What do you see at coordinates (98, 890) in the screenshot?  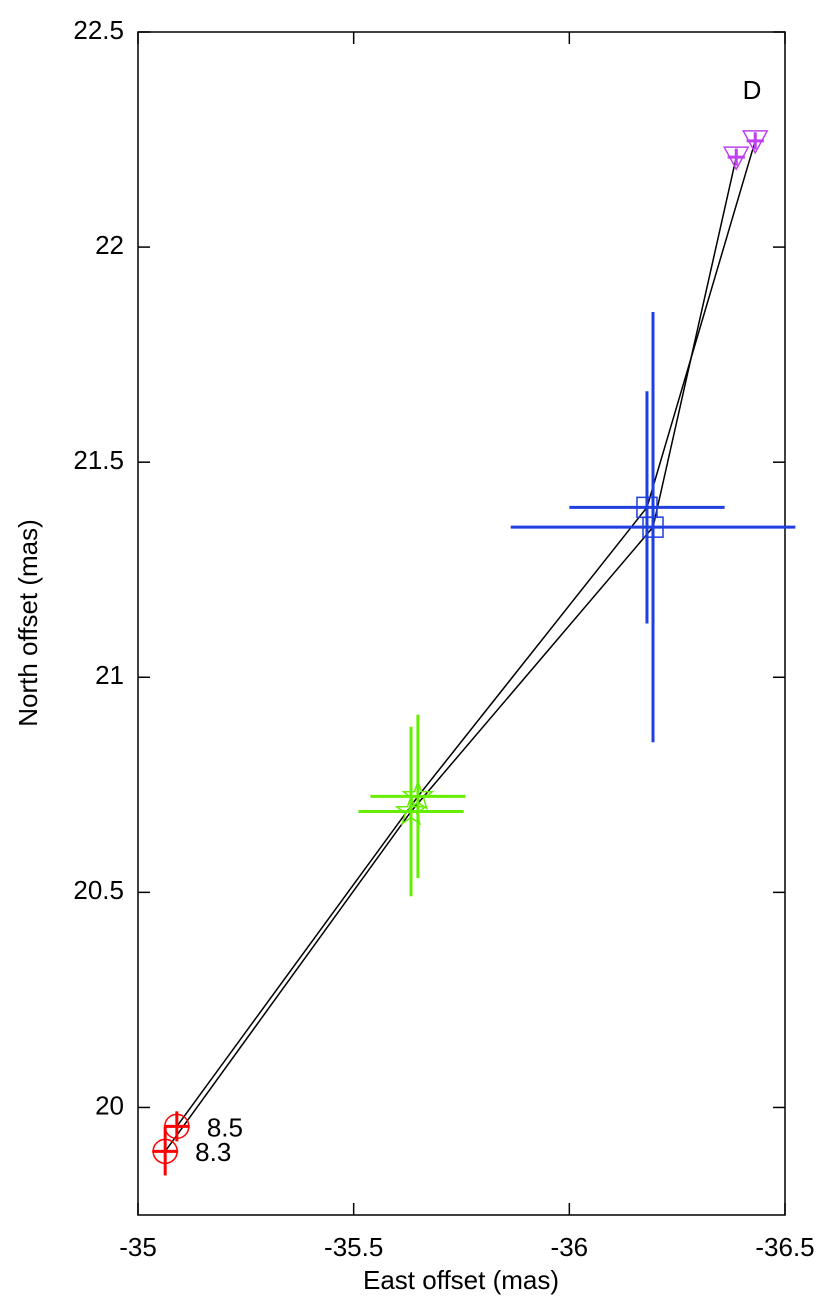 I see `y-tick-label: 20.5` at bounding box center [98, 890].